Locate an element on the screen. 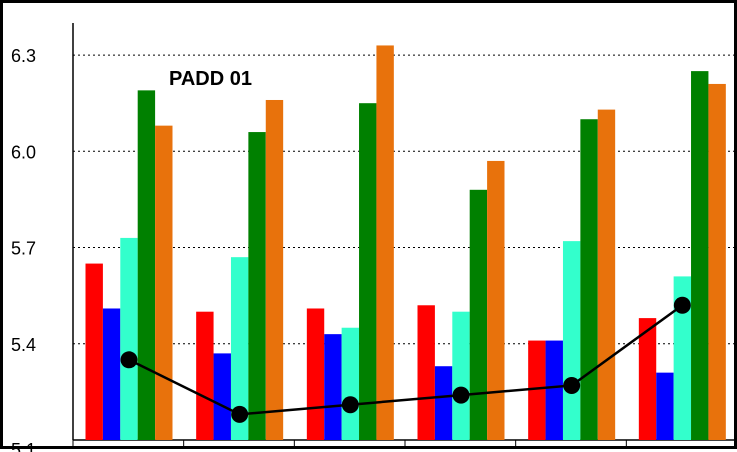 This screenshot has width=737, height=452. y-tick-label: 5.1 is located at coordinates (23, 446).